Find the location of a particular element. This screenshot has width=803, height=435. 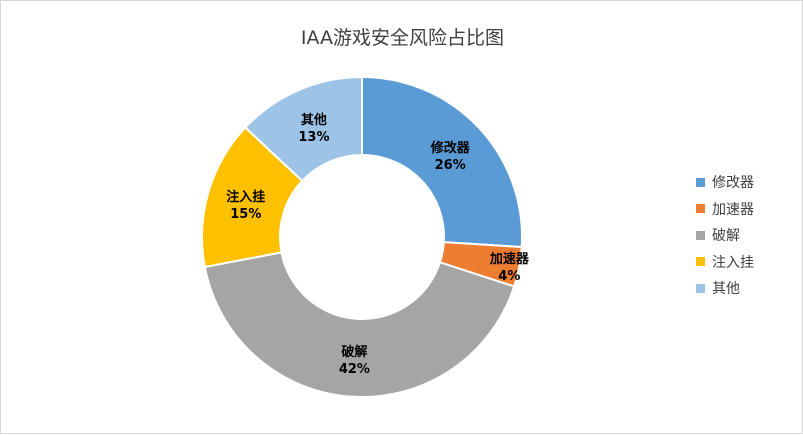

chart-title: IAA游戏安全风险占比图 is located at coordinates (402, 38).